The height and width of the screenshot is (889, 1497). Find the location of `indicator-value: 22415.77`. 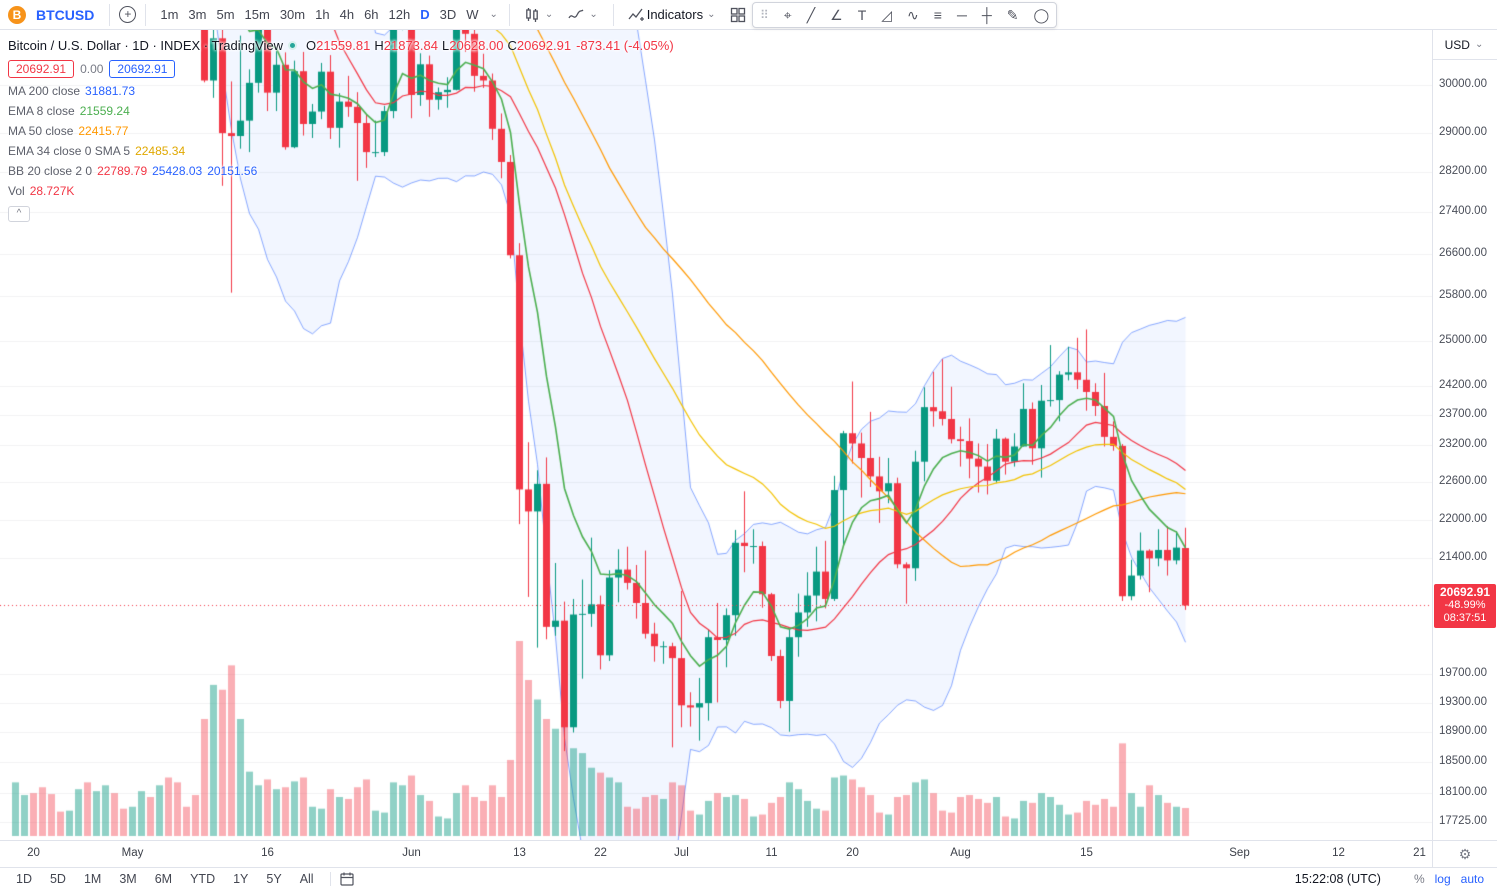

indicator-value: 22415.77 is located at coordinates (103, 131).